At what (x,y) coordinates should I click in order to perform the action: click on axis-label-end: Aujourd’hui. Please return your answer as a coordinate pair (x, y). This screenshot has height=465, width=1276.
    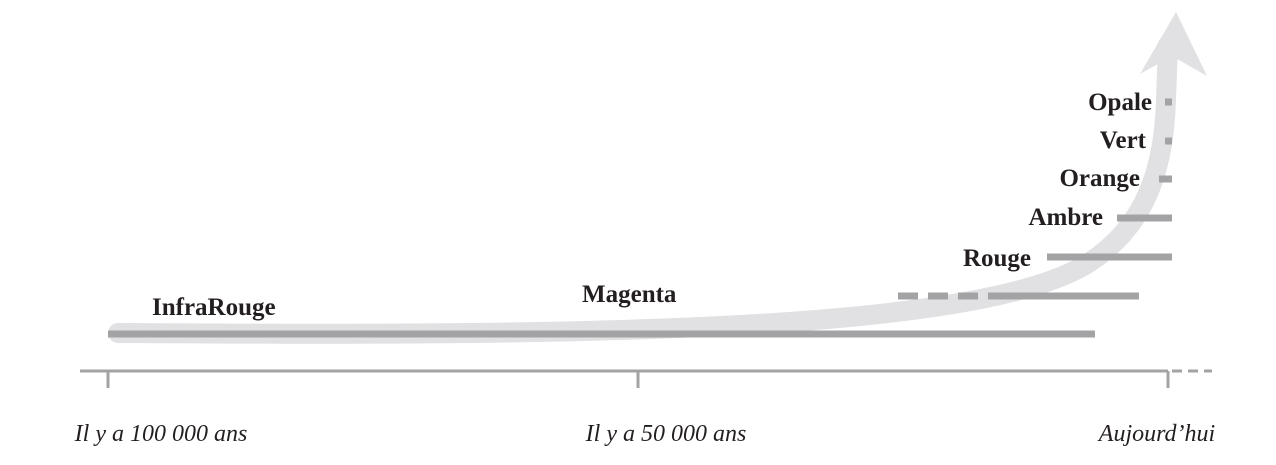
    Looking at the image, I should click on (1156, 434).